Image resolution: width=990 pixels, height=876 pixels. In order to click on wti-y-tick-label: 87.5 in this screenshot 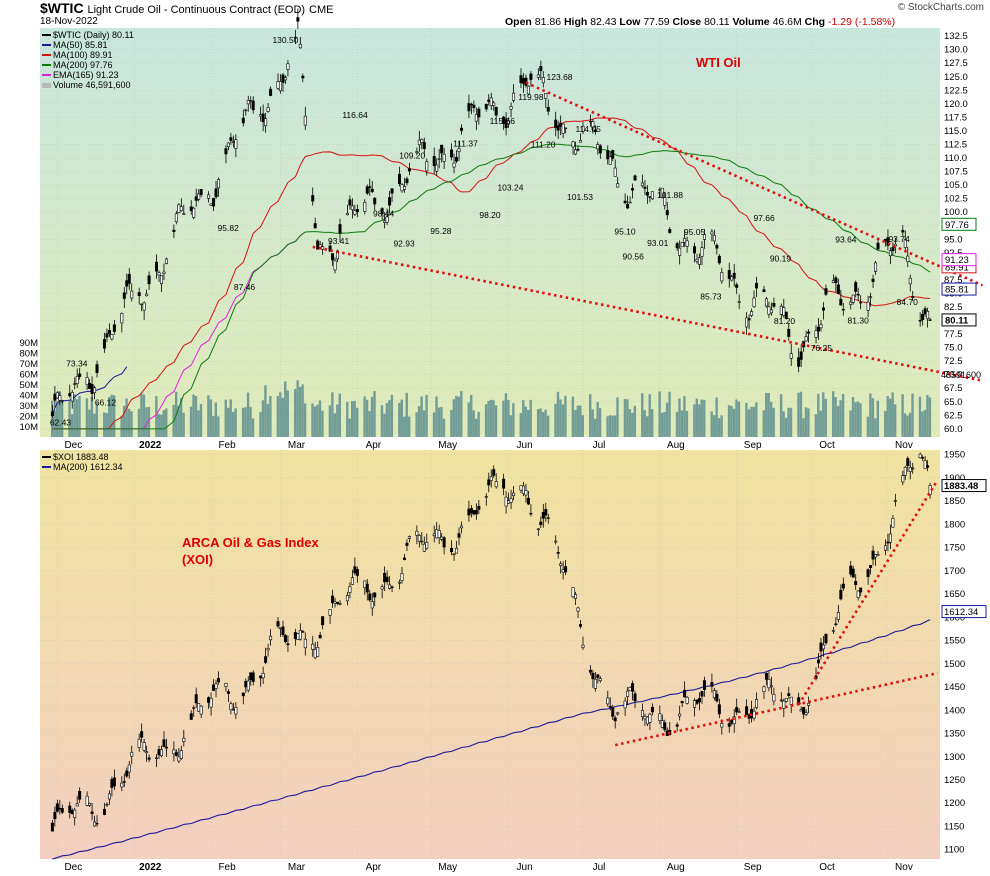, I will do `click(953, 280)`.